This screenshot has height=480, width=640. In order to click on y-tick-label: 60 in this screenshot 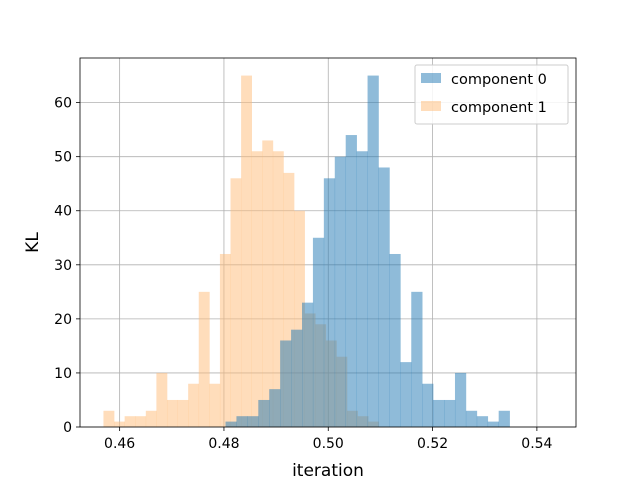, I will do `click(63, 104)`.